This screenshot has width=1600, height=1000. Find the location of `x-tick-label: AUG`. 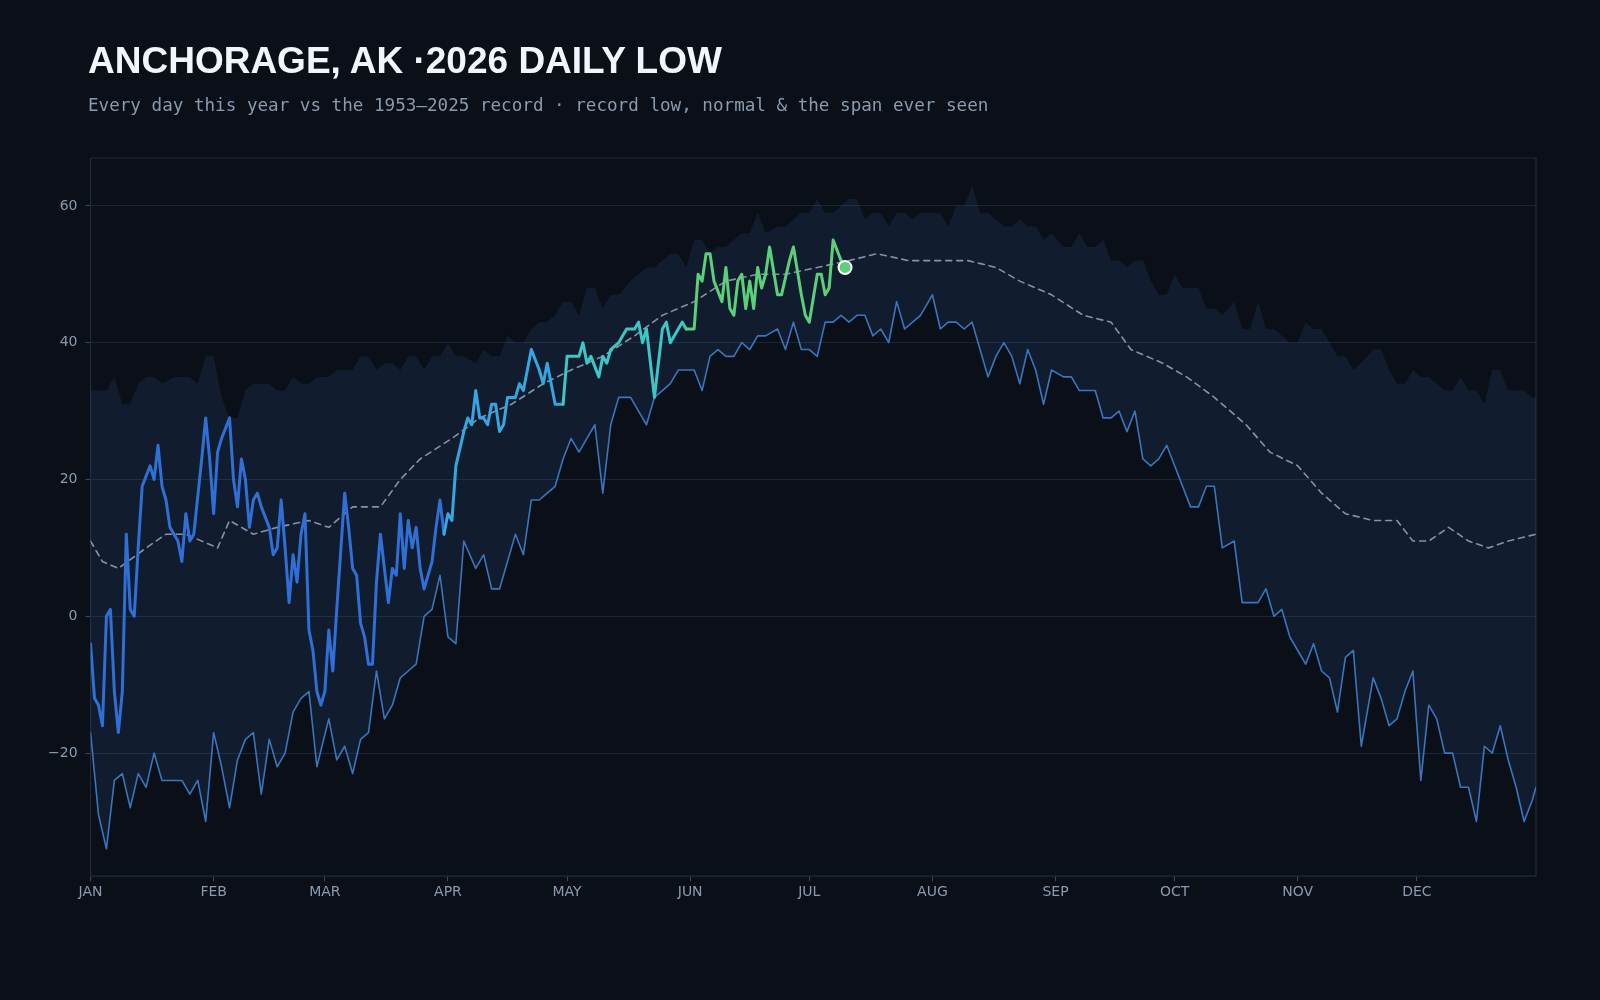

x-tick-label: AUG is located at coordinates (932, 891).